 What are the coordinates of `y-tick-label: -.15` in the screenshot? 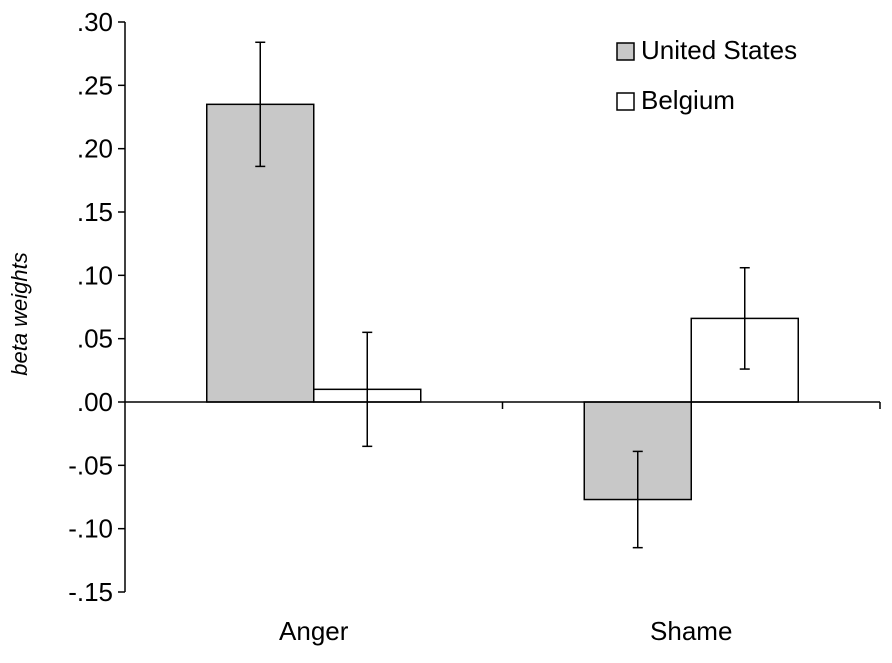 It's located at (90, 592).